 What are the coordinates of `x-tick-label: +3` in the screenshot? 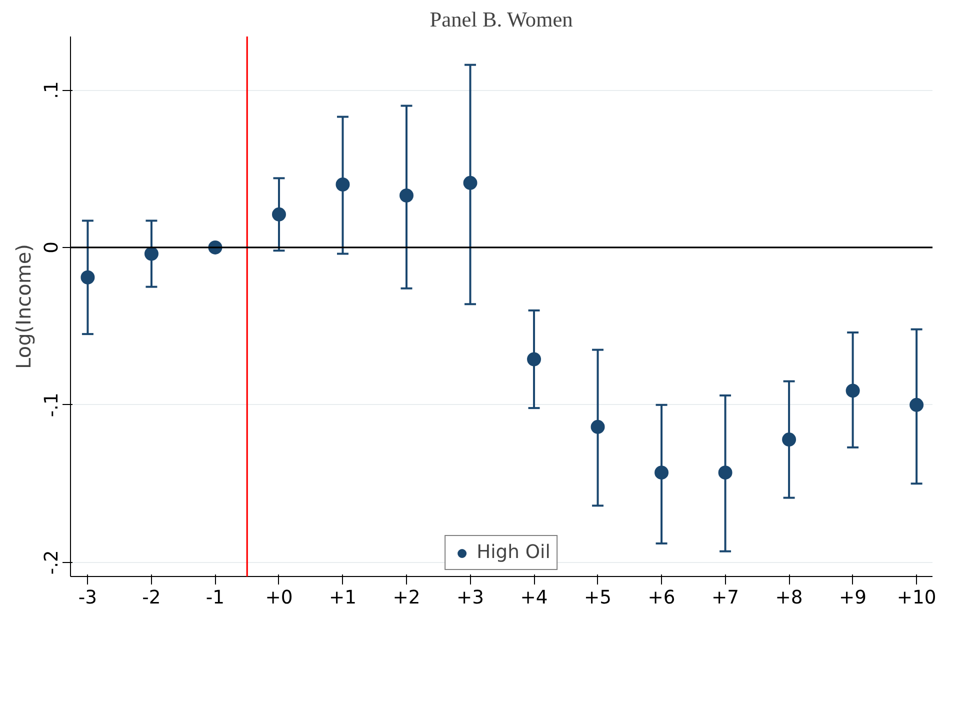 It's located at (470, 598).